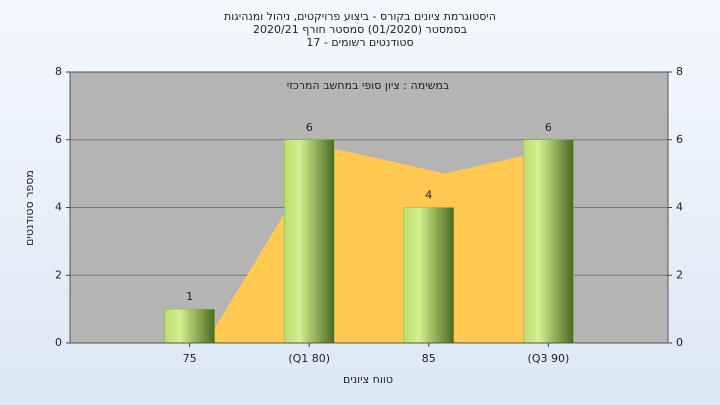  What do you see at coordinates (368, 85) in the screenshot?
I see `subtitle: במשימה : ציון סופי במחשב המרכזי` at bounding box center [368, 85].